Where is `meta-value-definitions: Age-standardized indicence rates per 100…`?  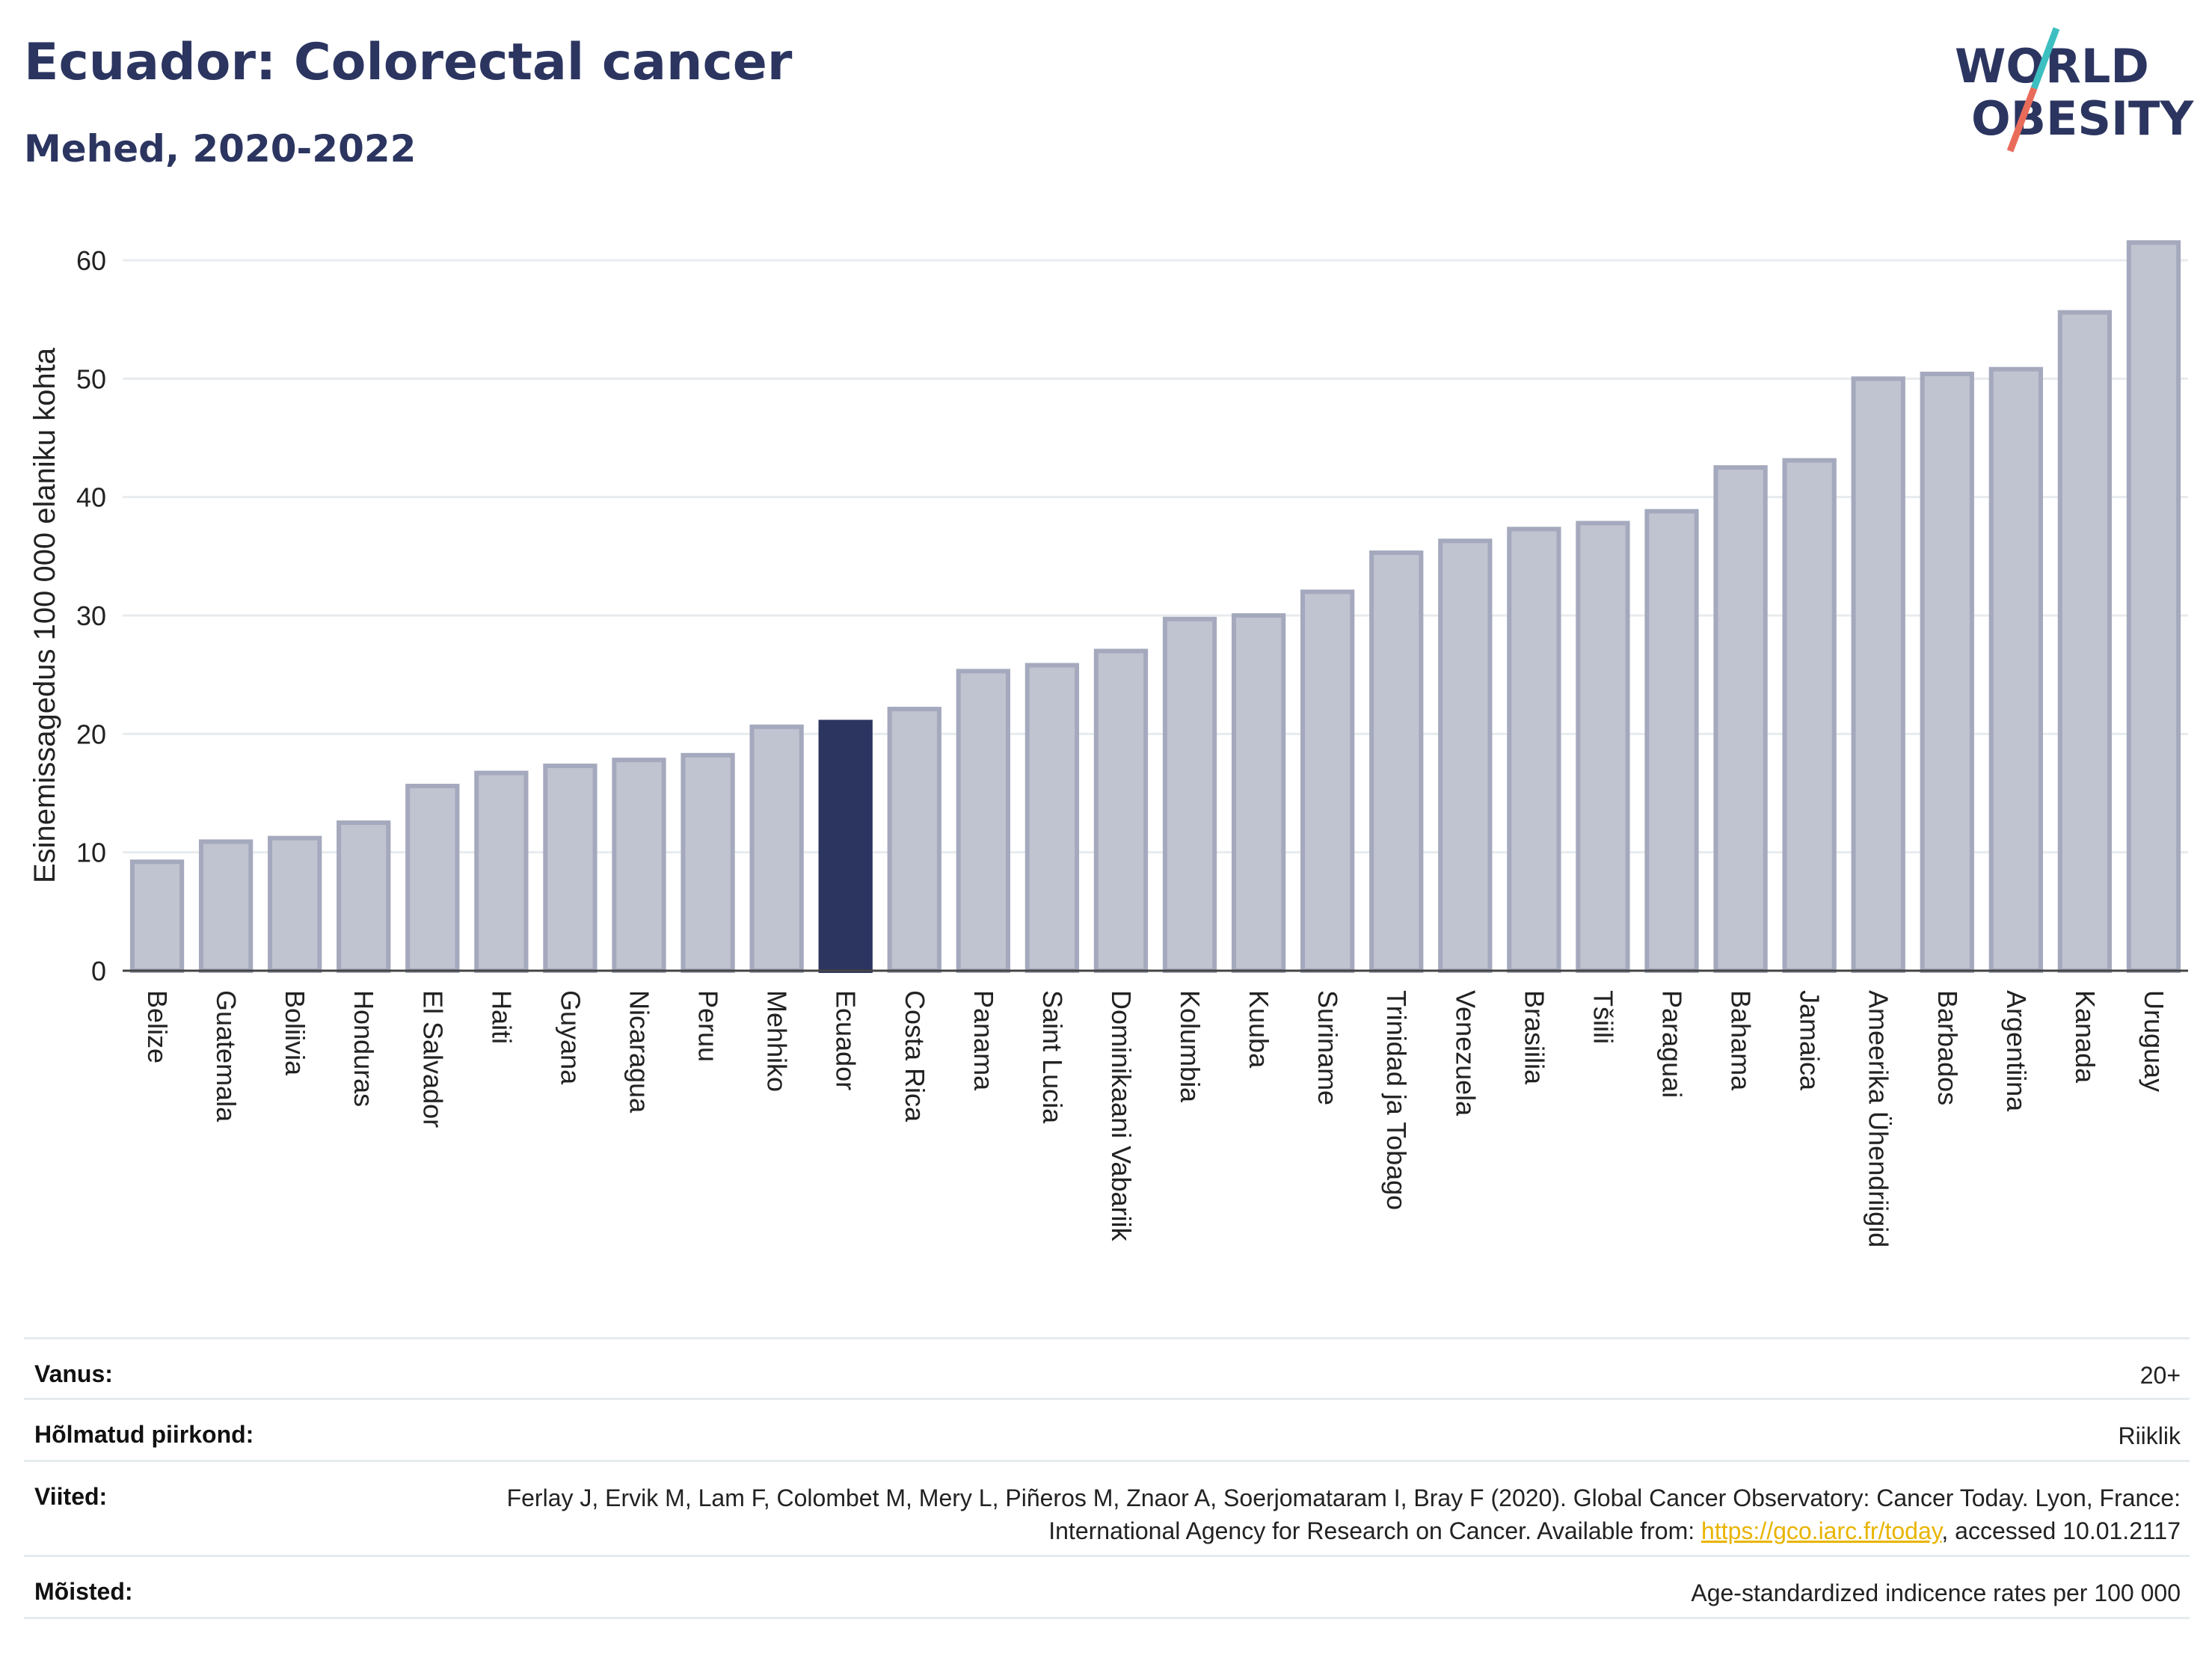
meta-value-definitions: Age-standardized indicence rates per 100… is located at coordinates (1936, 1592).